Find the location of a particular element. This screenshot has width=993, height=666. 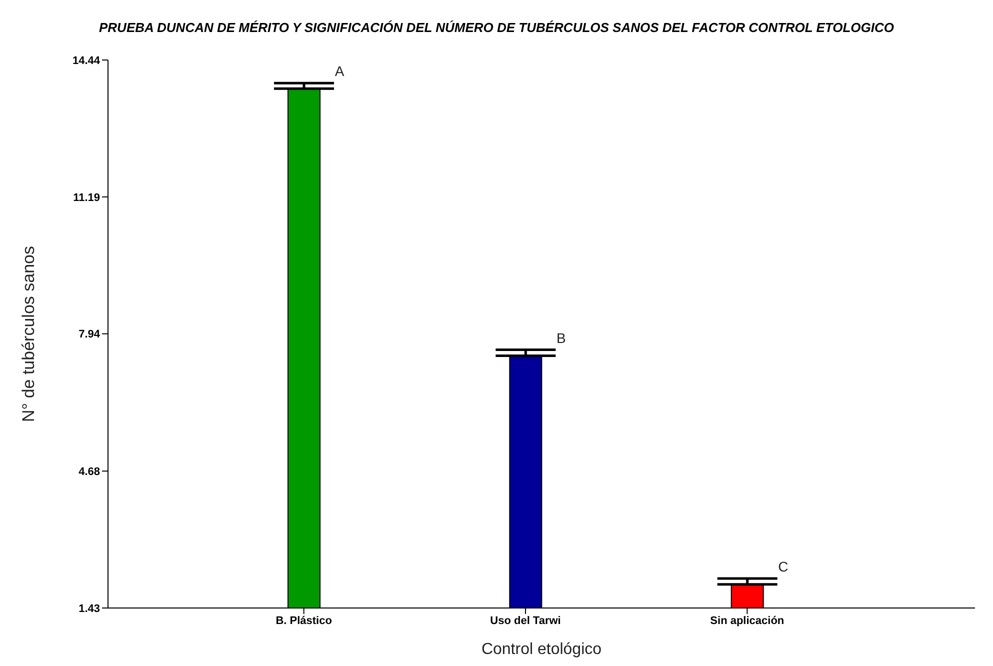

y-tick-label: 11.19 is located at coordinates (86, 198).